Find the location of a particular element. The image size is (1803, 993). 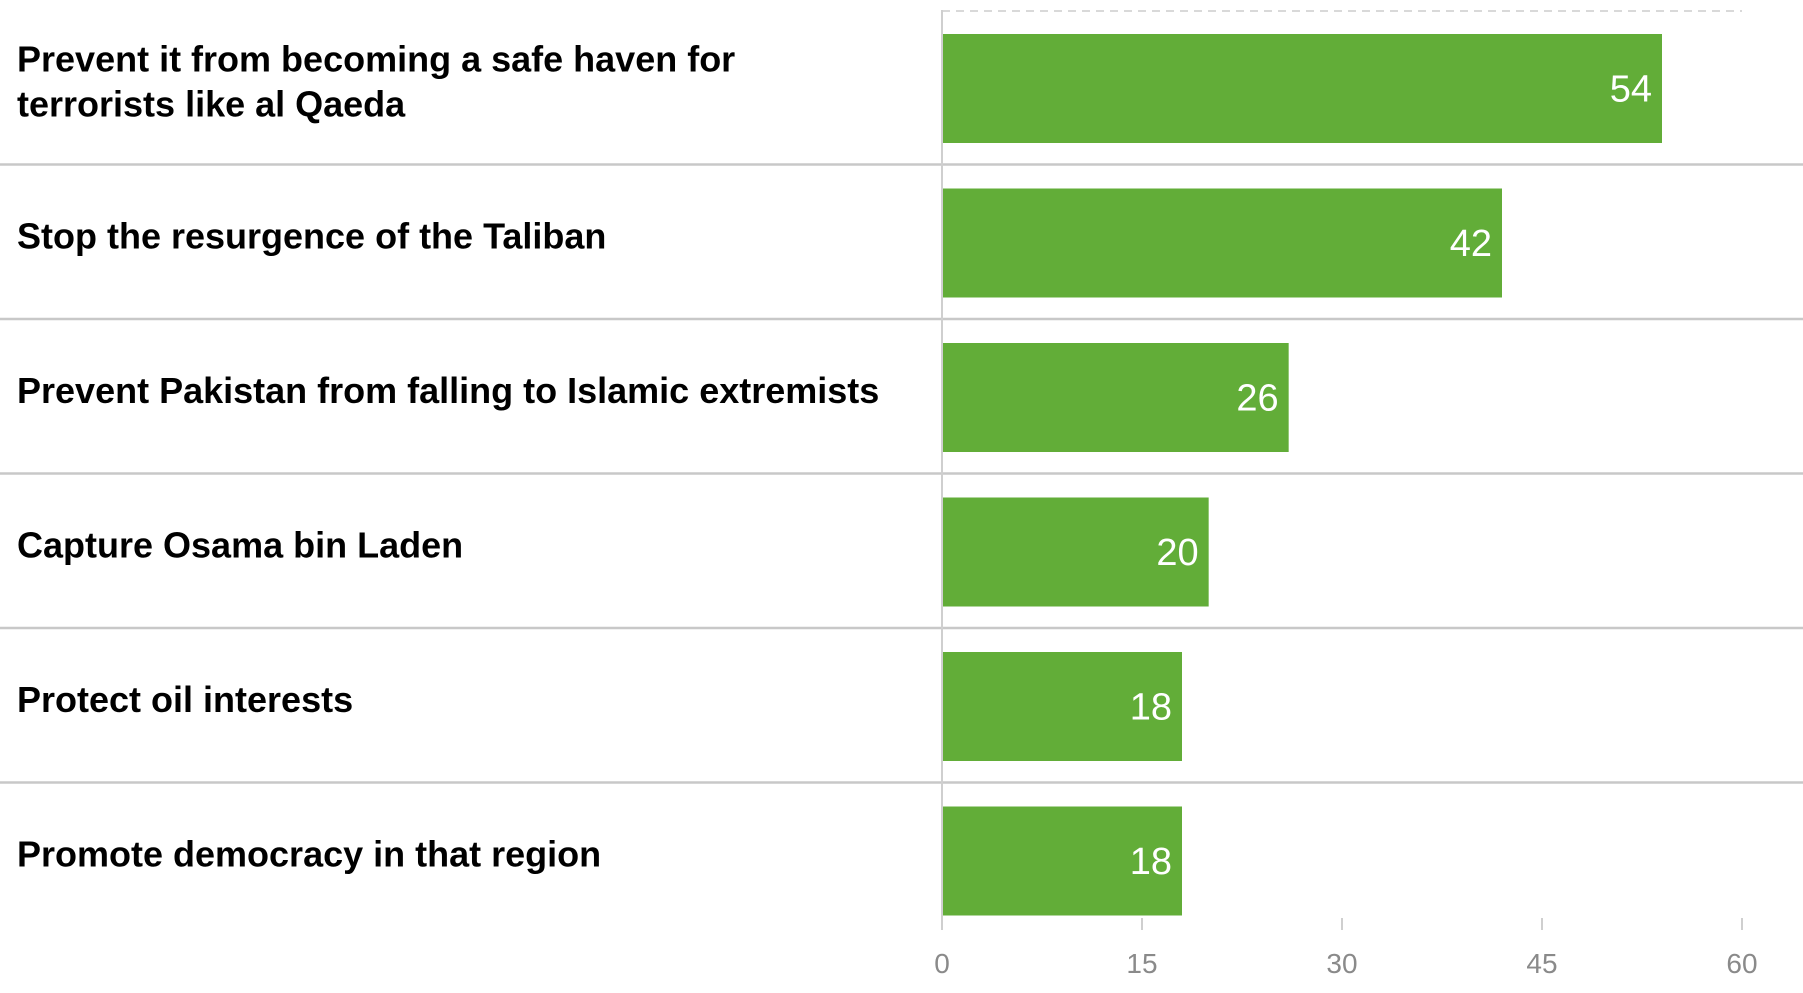

category-label: terrorists like al Qaeda is located at coordinates (211, 104).